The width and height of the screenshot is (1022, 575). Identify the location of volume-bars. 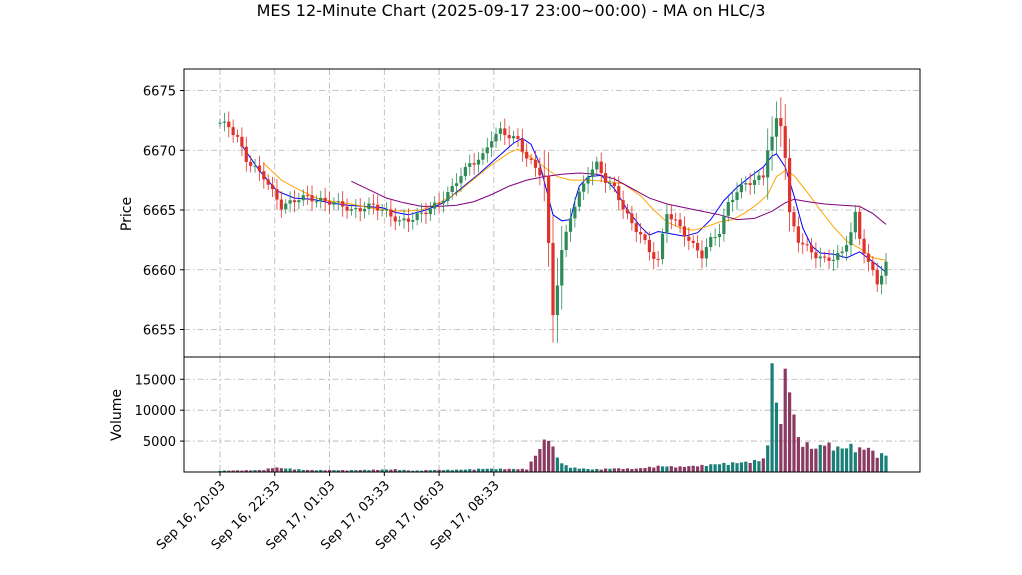
(553, 417).